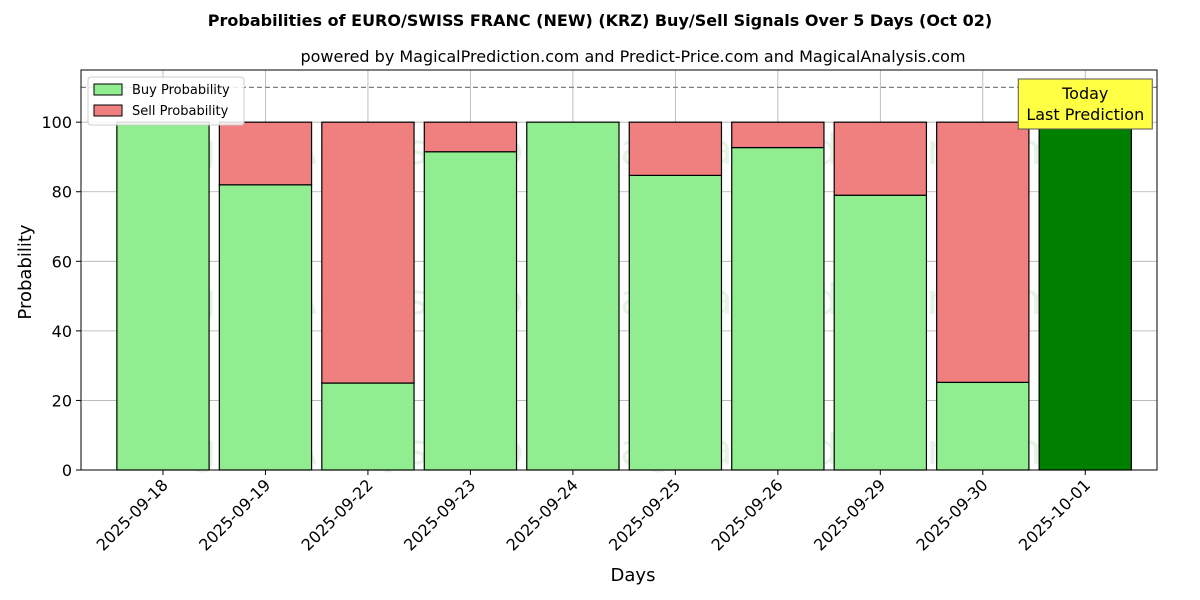 The width and height of the screenshot is (1200, 600). Describe the element at coordinates (180, 111) in the screenshot. I see `legend-label: Sell Probability` at that location.